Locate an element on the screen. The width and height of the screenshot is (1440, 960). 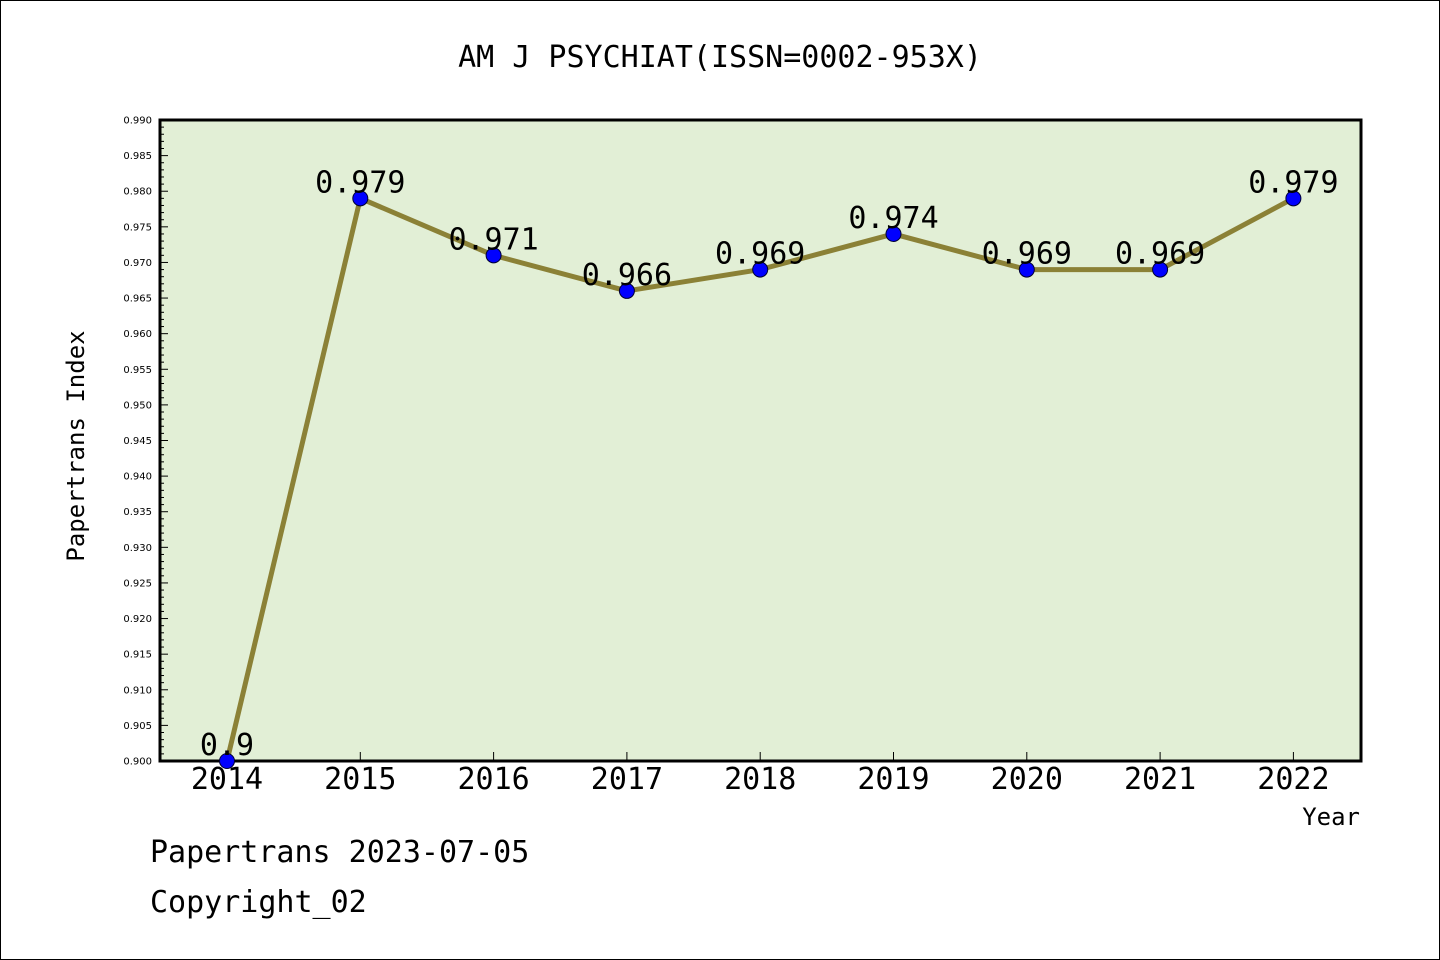
y-tick-label: 0.940 is located at coordinates (137, 477).